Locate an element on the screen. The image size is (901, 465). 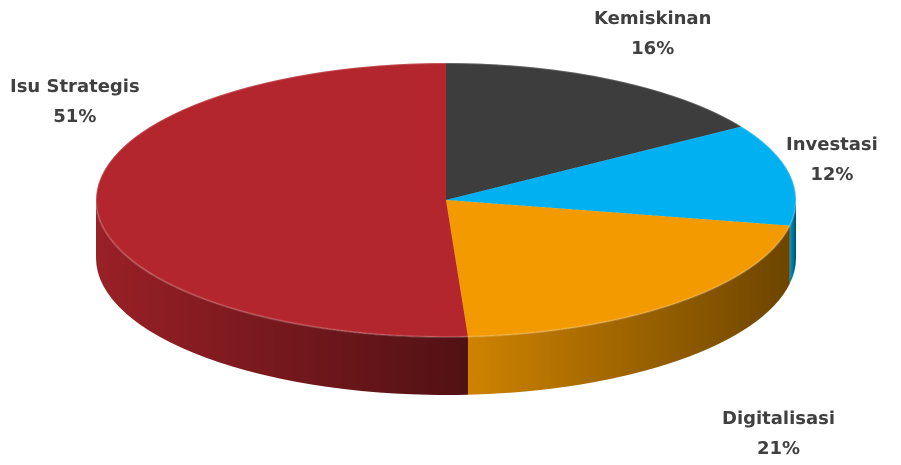
label-kemiskinan-value: 16% is located at coordinates (653, 48).